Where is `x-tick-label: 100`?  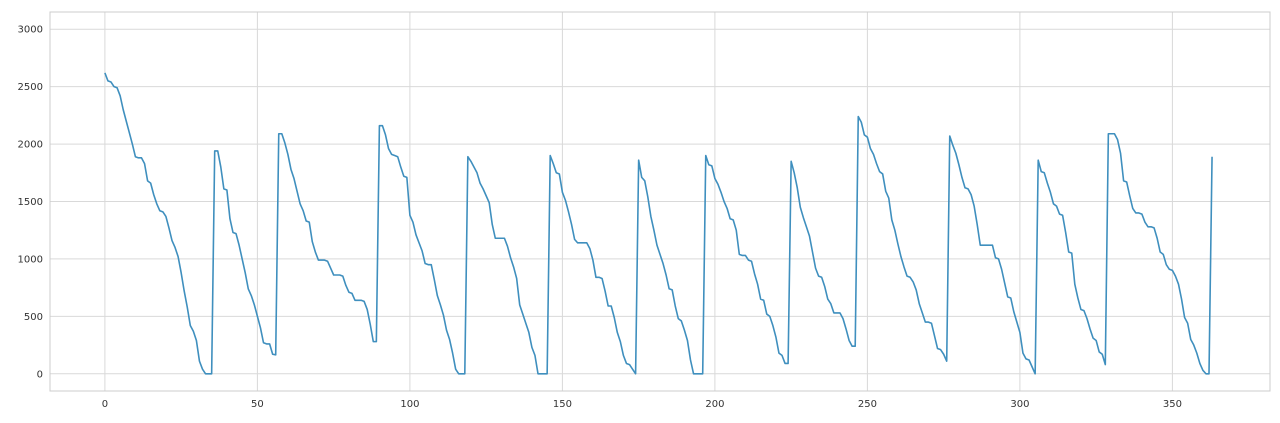 x-tick-label: 100 is located at coordinates (409, 404).